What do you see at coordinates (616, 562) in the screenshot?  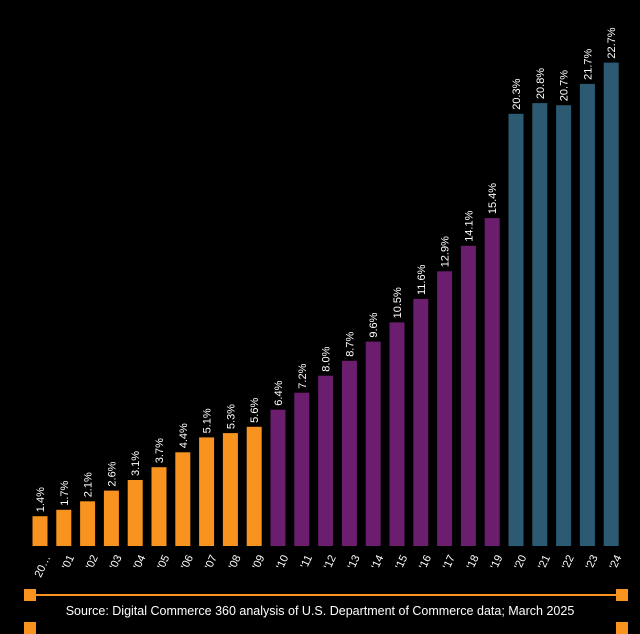 I see `x-tick-label-24: '24` at bounding box center [616, 562].